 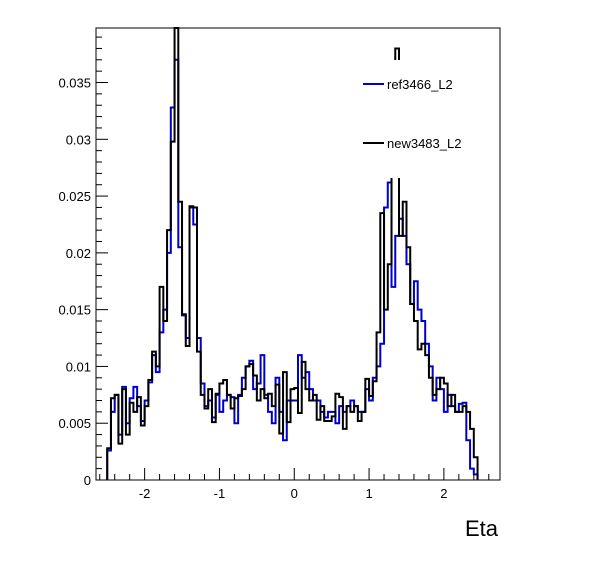 I want to click on x-tick-label: -2, so click(x=145, y=493).